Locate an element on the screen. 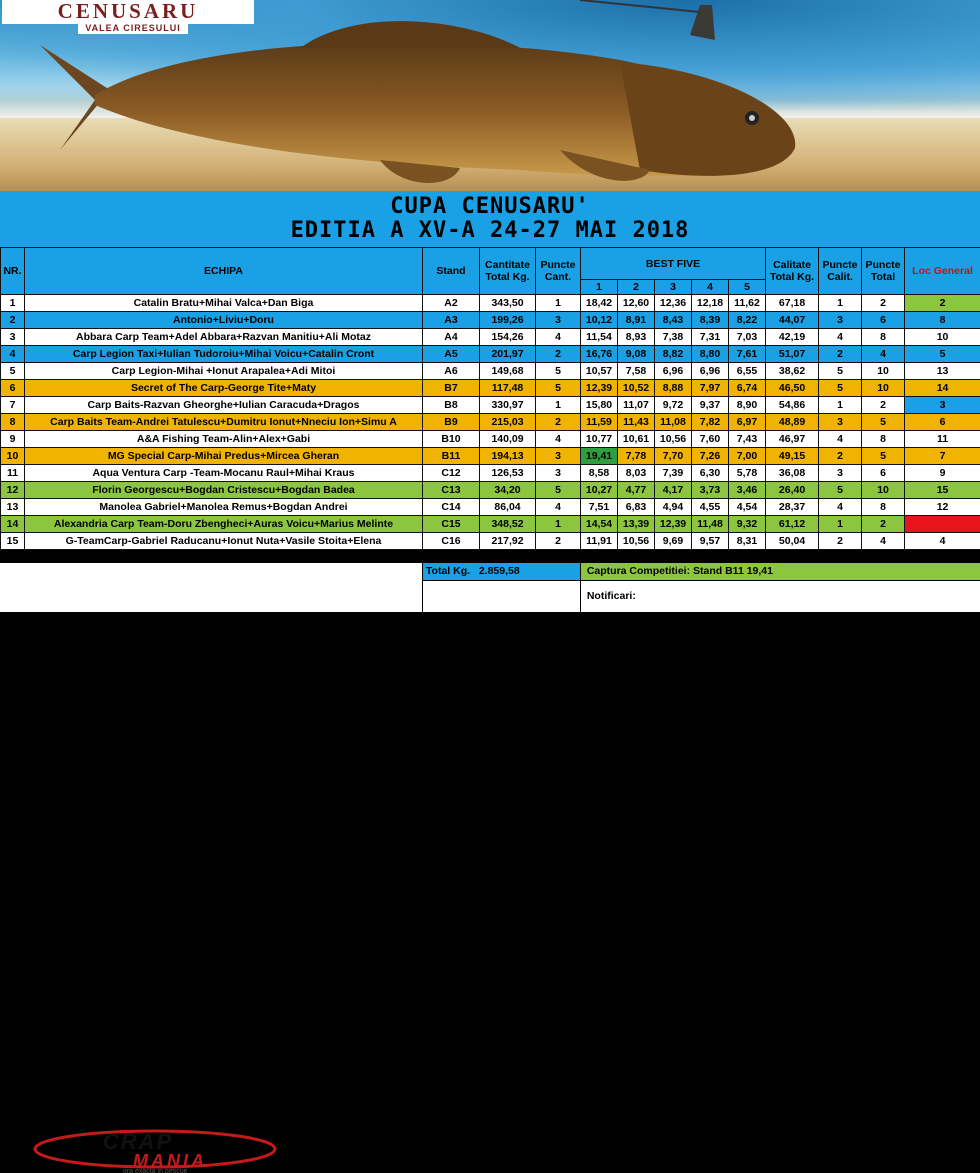 This screenshot has width=980, height=1173. cell-qty: 201,97 is located at coordinates (508, 354).